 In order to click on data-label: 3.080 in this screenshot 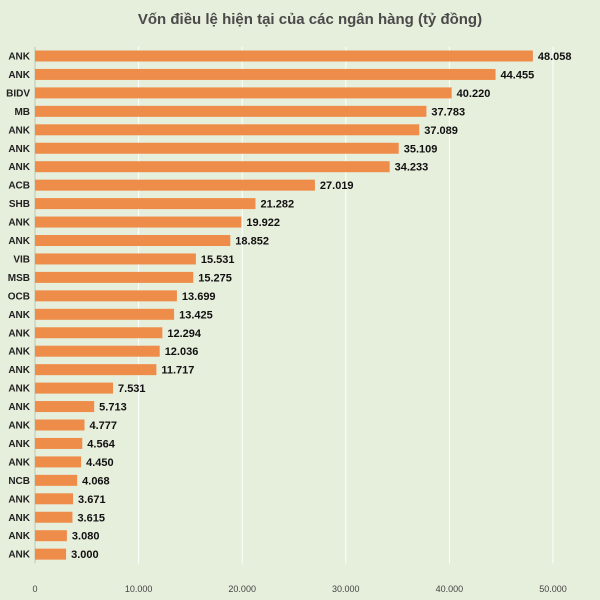, I will do `click(86, 537)`.